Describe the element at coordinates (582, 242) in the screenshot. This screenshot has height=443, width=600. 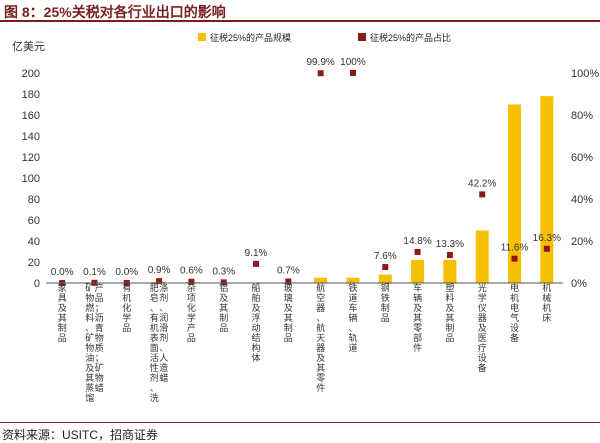
I see `right-tick-label: 20%` at that location.